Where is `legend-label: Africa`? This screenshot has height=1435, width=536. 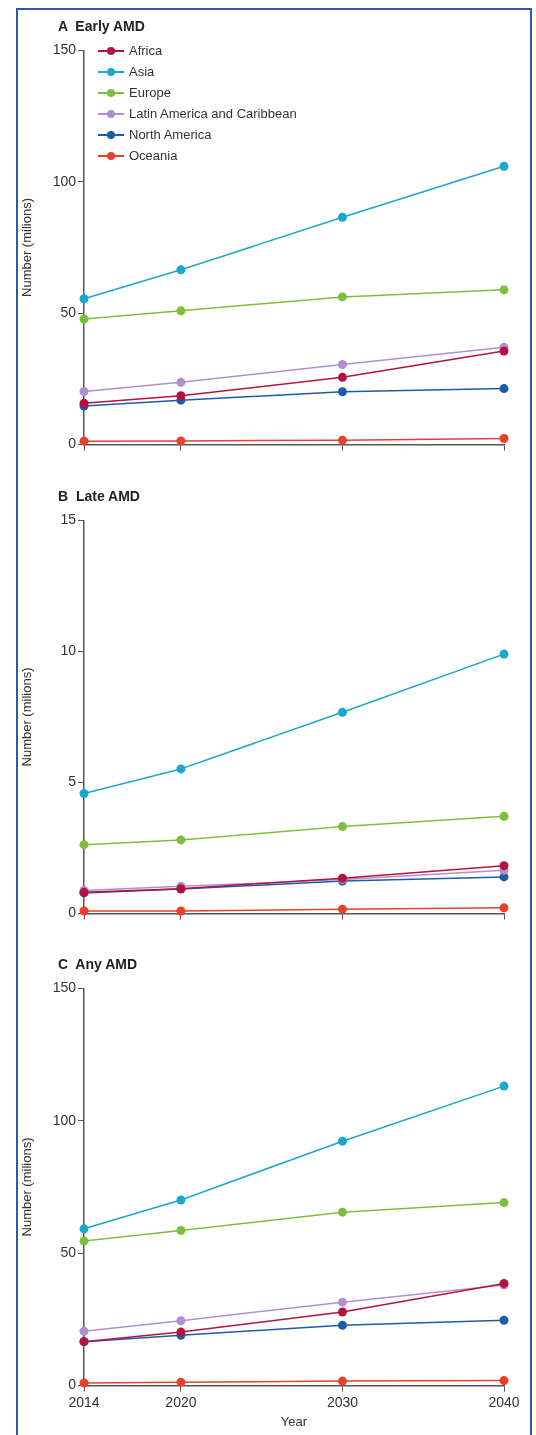
legend-label: Africa is located at coordinates (146, 51).